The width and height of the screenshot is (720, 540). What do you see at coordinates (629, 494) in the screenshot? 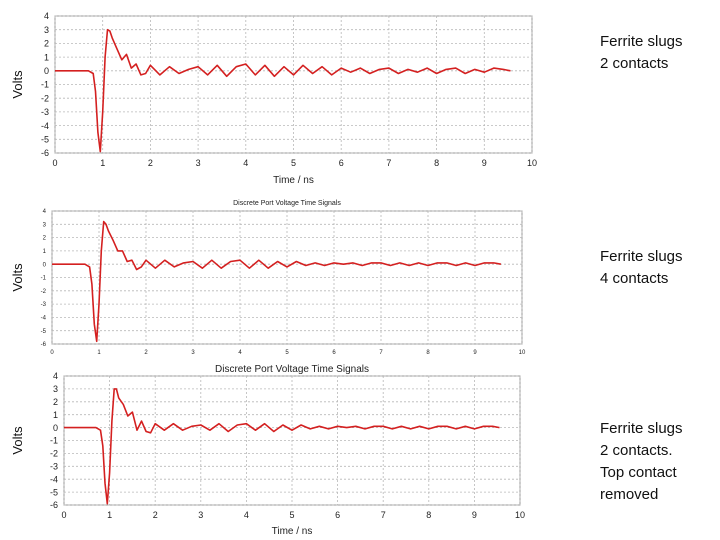
I see `panel-label-3-line-4: removed` at bounding box center [629, 494].